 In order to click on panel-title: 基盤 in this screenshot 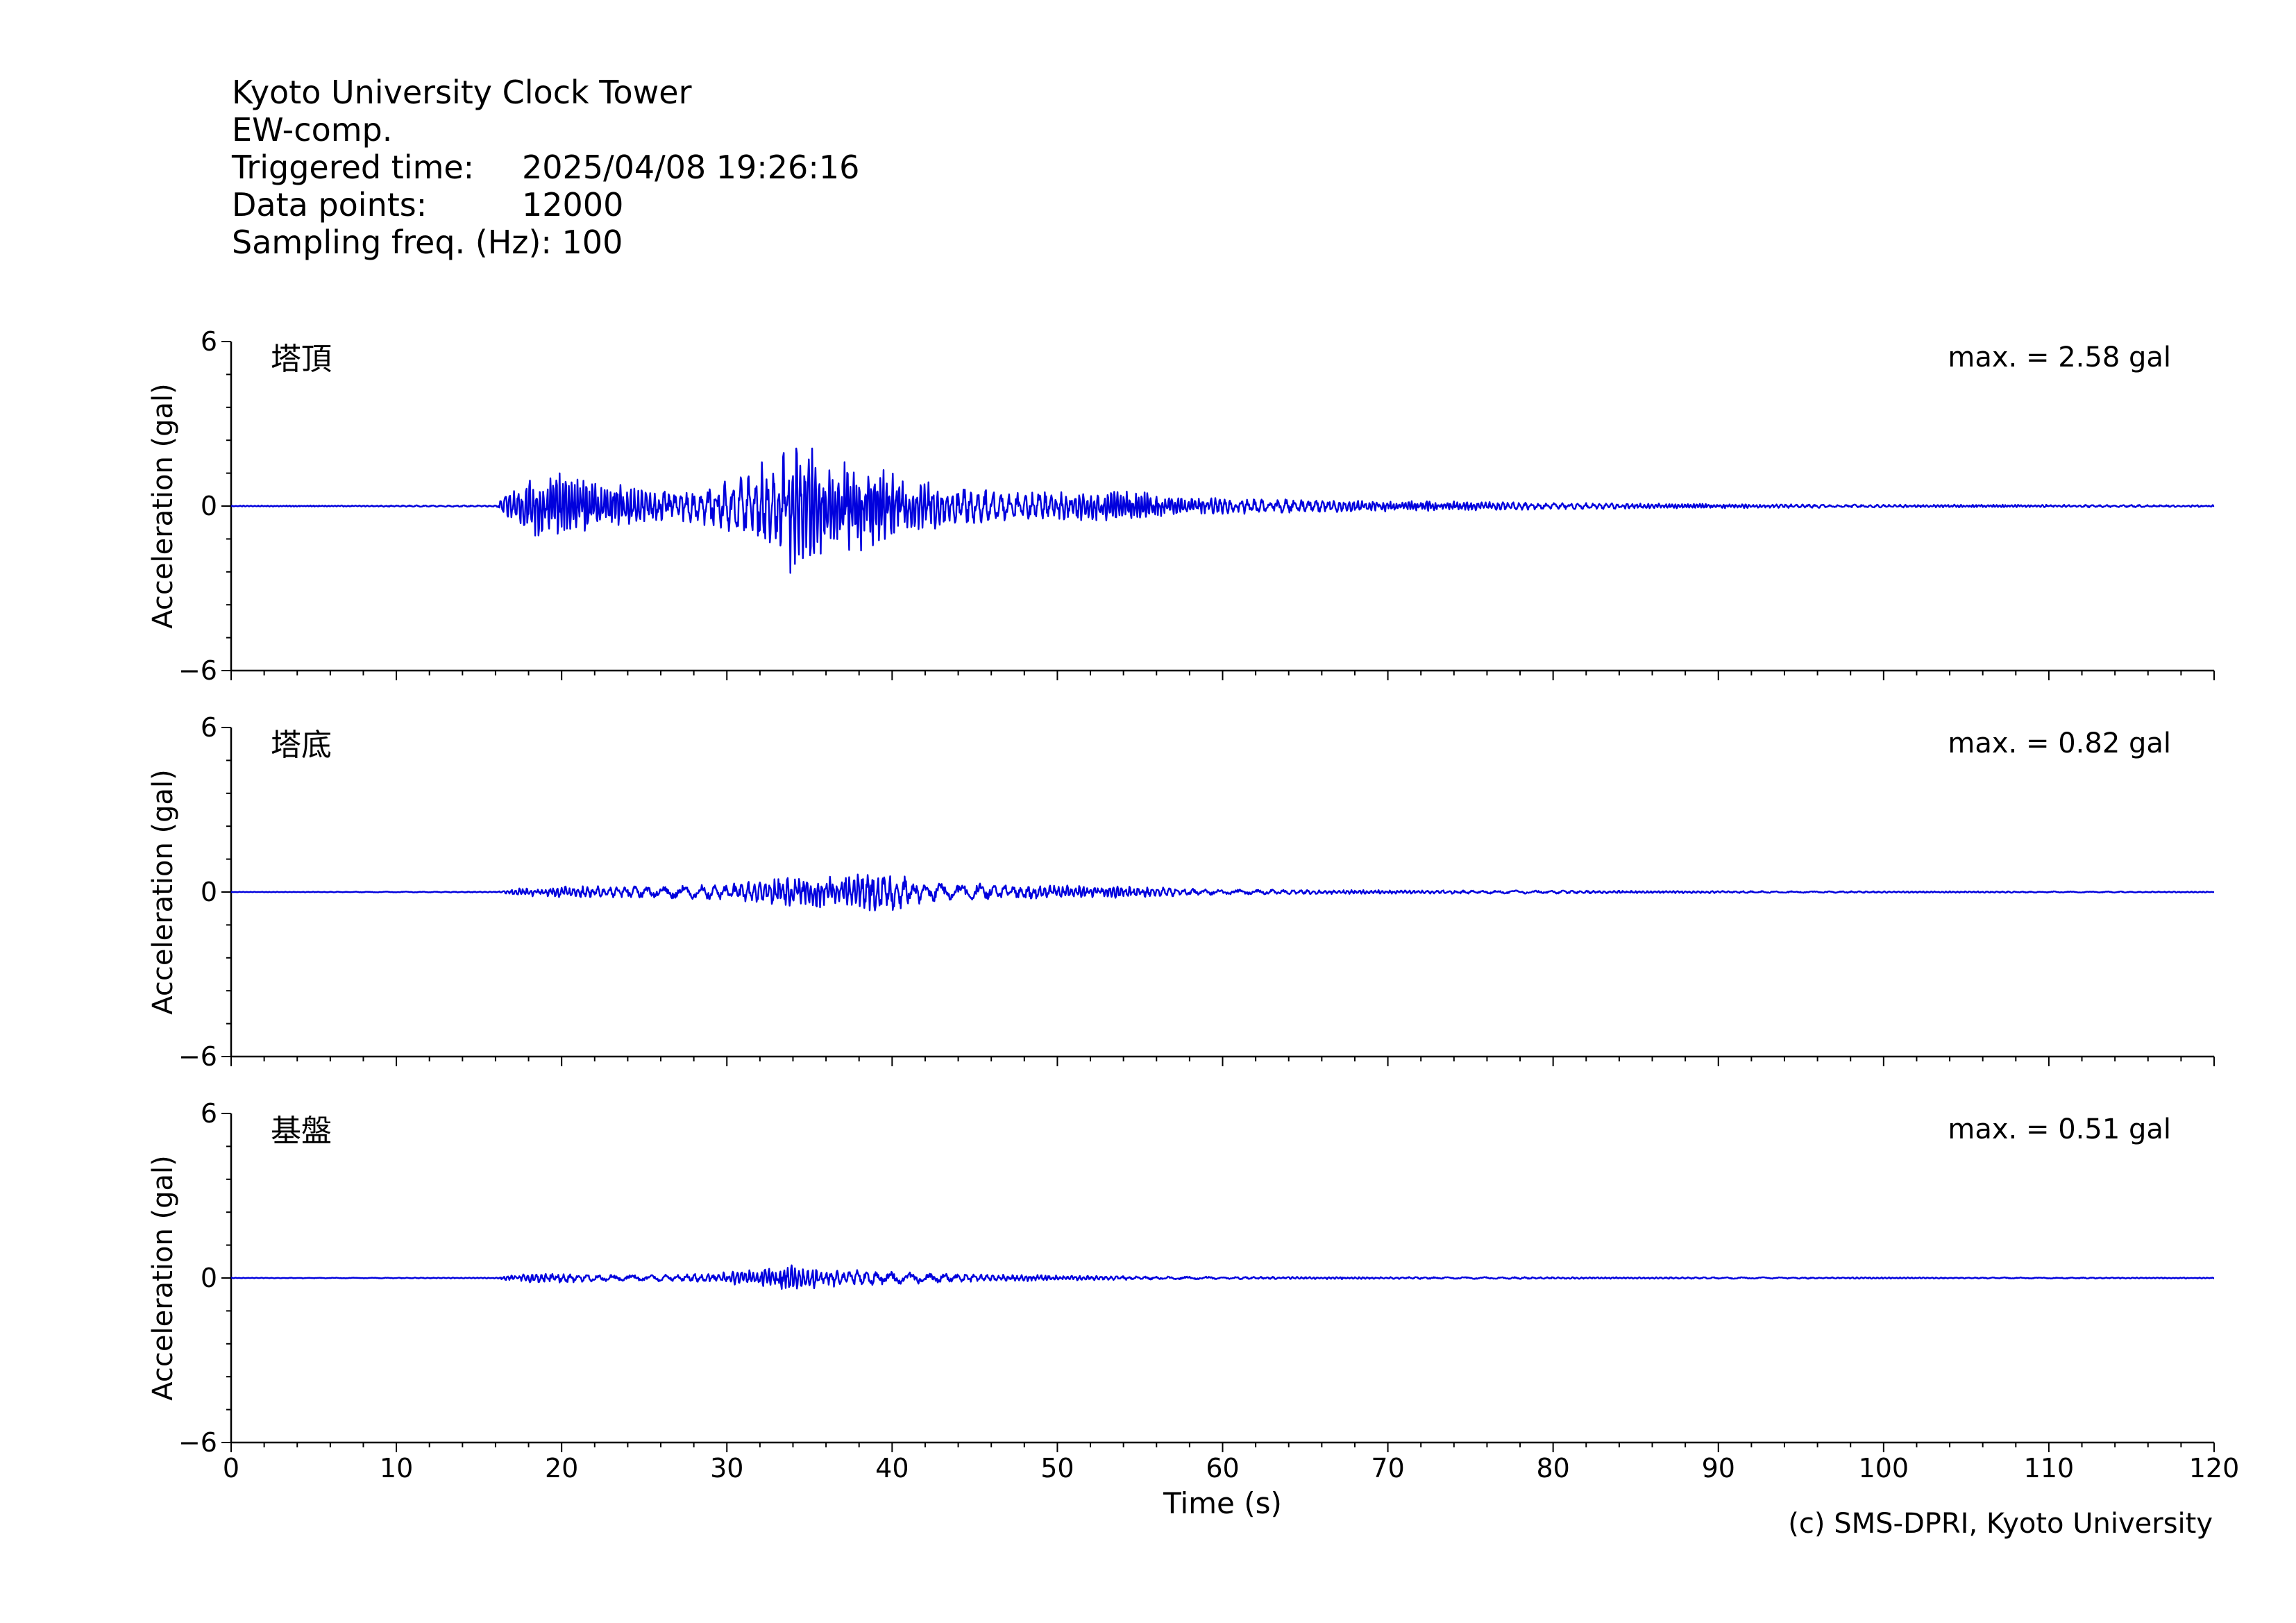, I will do `click(301, 1131)`.